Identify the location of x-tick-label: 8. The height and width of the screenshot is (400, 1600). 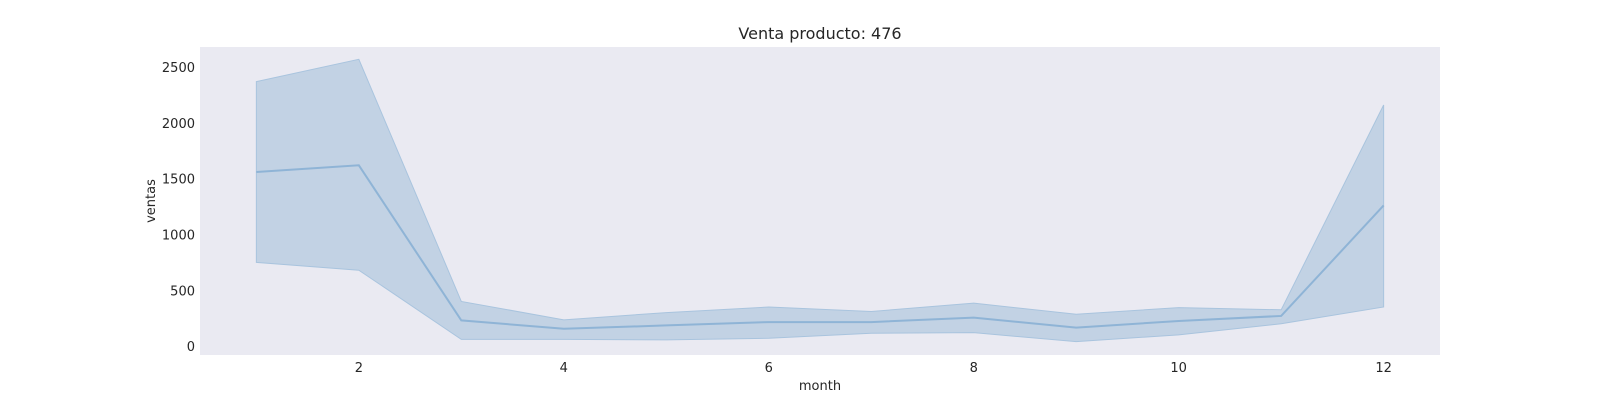
(974, 368).